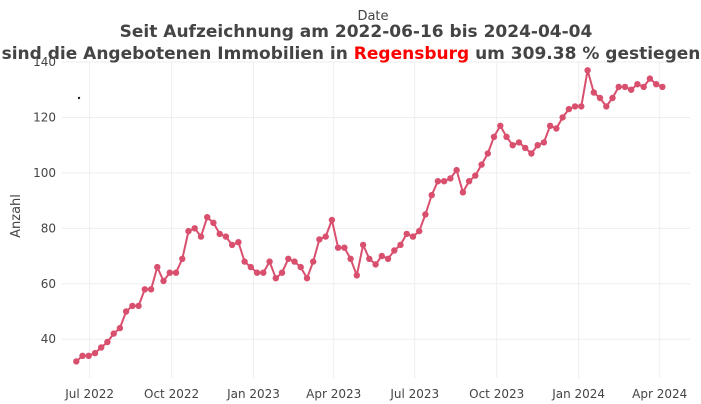 This screenshot has width=701, height=404. Describe the element at coordinates (333, 394) in the screenshot. I see `x-tick-label-3: Apr 2023` at that location.